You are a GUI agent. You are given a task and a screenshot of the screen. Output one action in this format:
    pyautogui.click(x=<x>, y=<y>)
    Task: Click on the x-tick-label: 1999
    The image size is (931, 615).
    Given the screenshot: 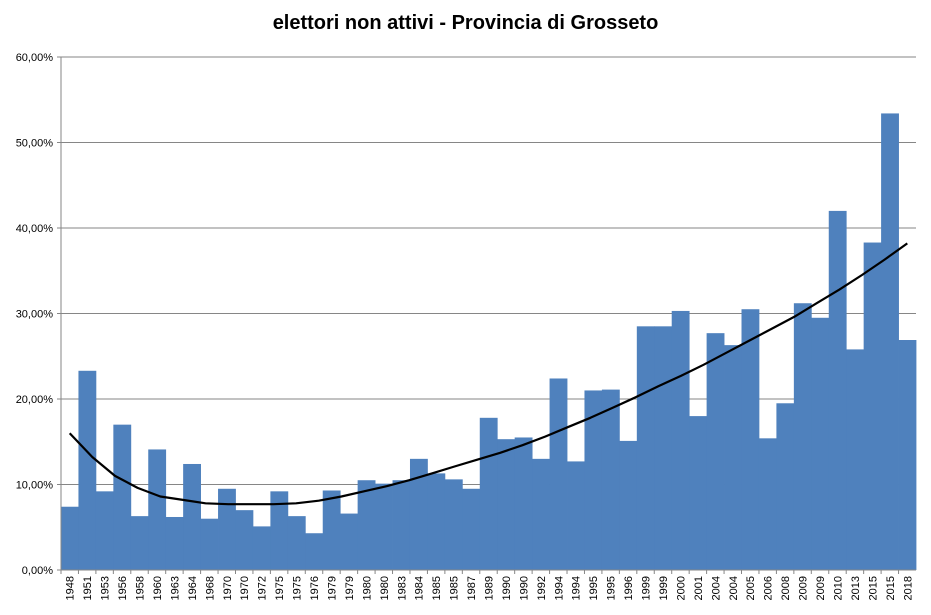 What is the action you would take?
    pyautogui.click(x=647, y=588)
    